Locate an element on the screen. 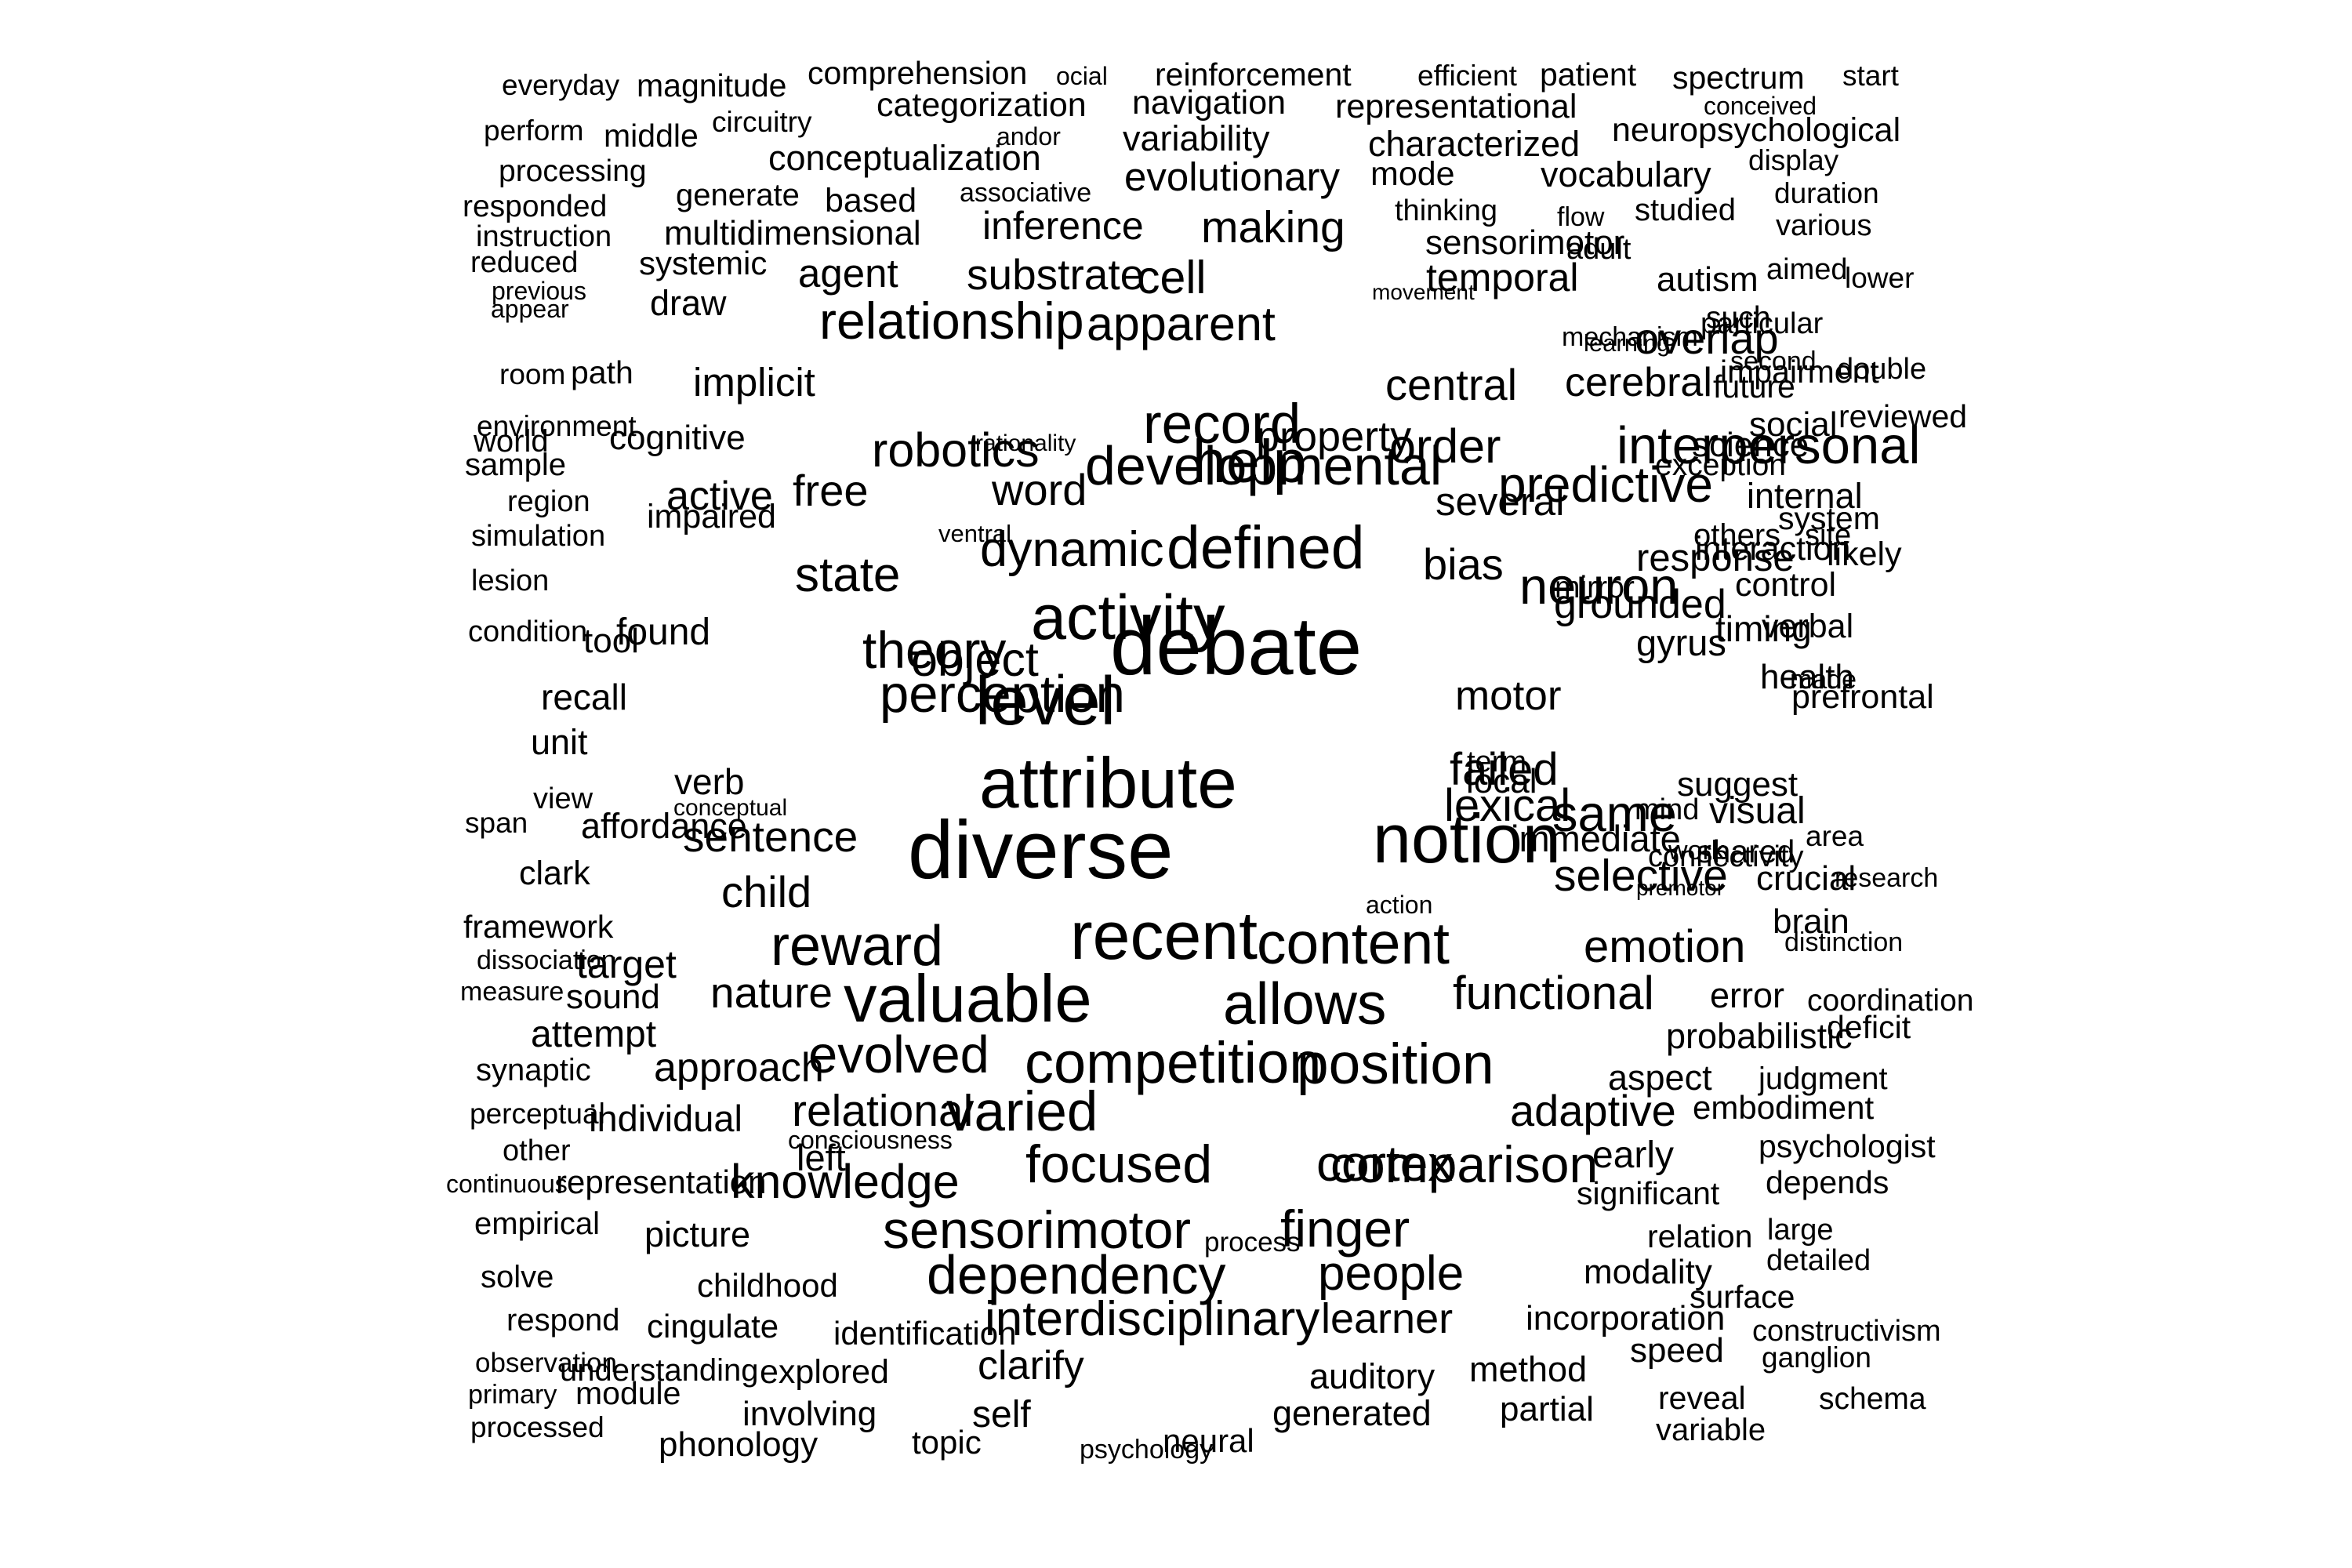 The height and width of the screenshot is (1568, 2352). word-local: local is located at coordinates (1501, 781).